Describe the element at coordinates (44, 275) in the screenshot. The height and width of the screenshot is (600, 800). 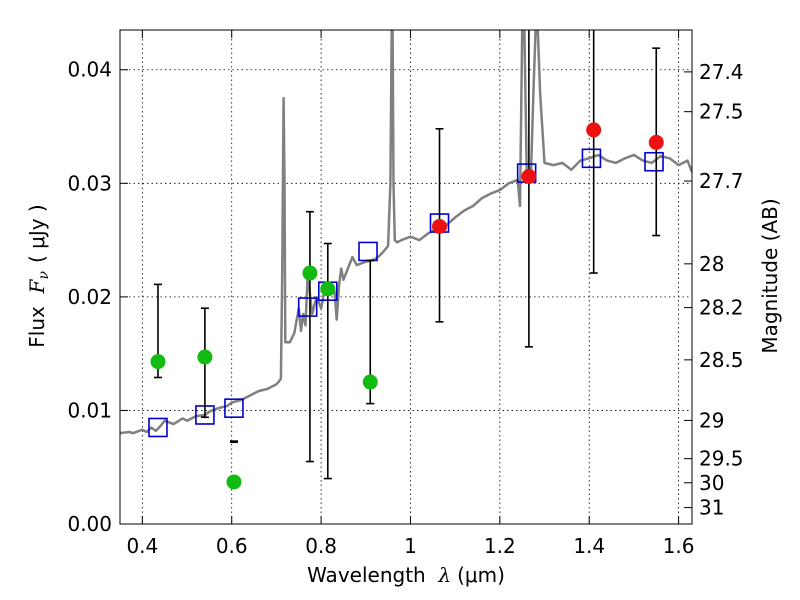
I see `y-axis-title-subscript: ν` at that location.